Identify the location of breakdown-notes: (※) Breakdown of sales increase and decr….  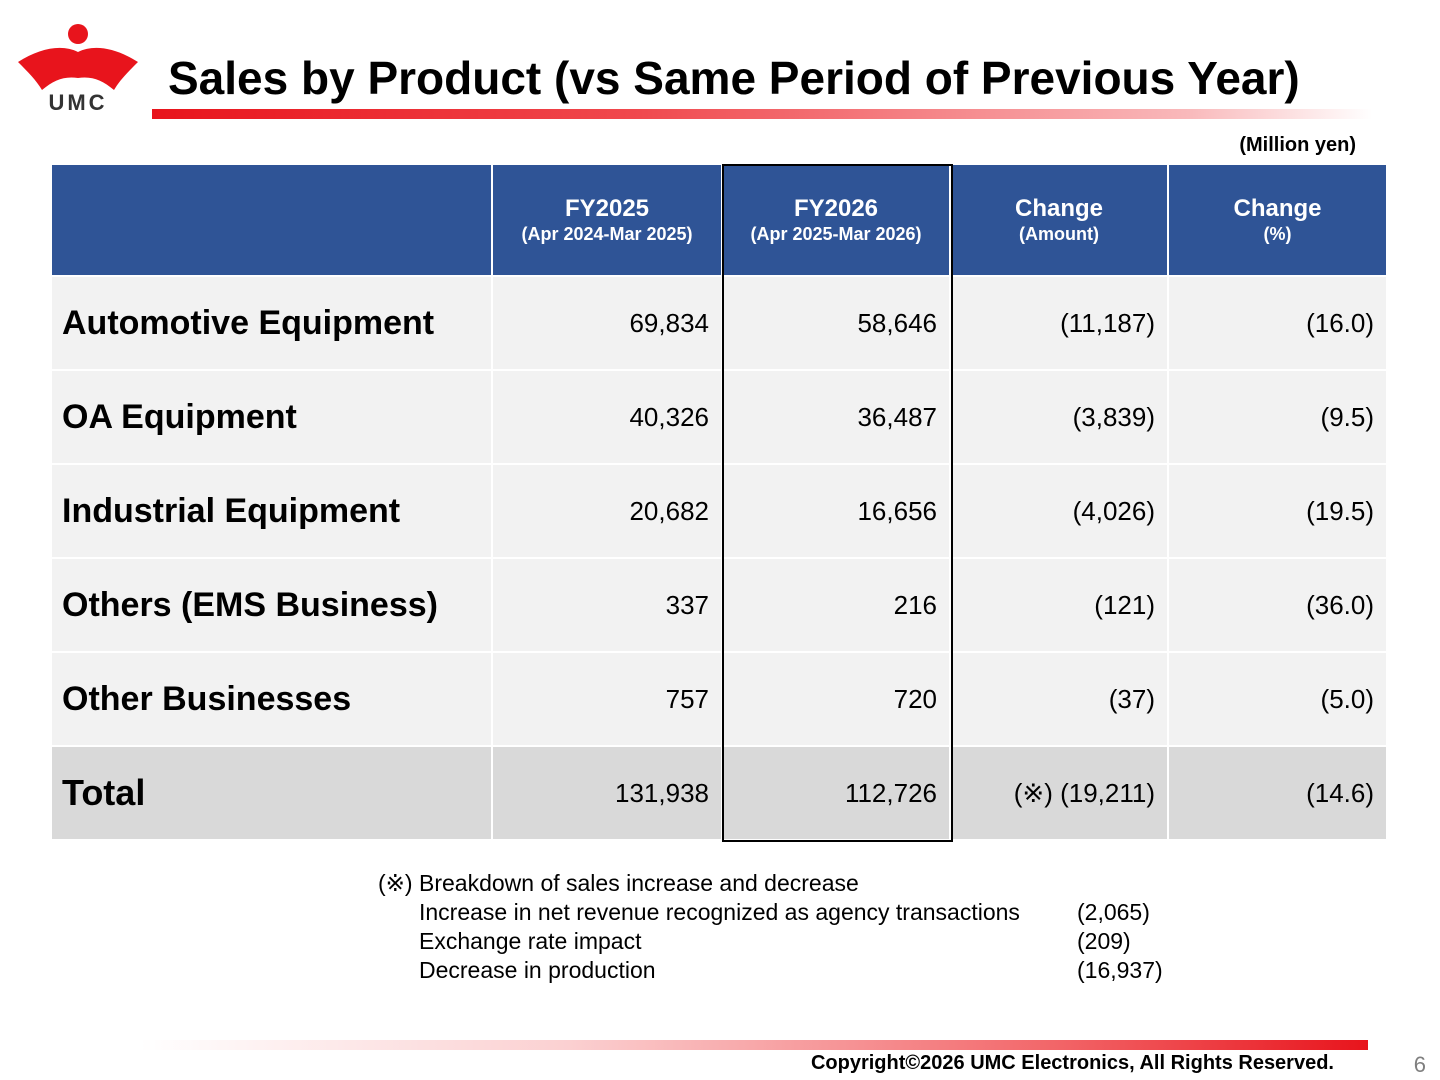
(770, 927).